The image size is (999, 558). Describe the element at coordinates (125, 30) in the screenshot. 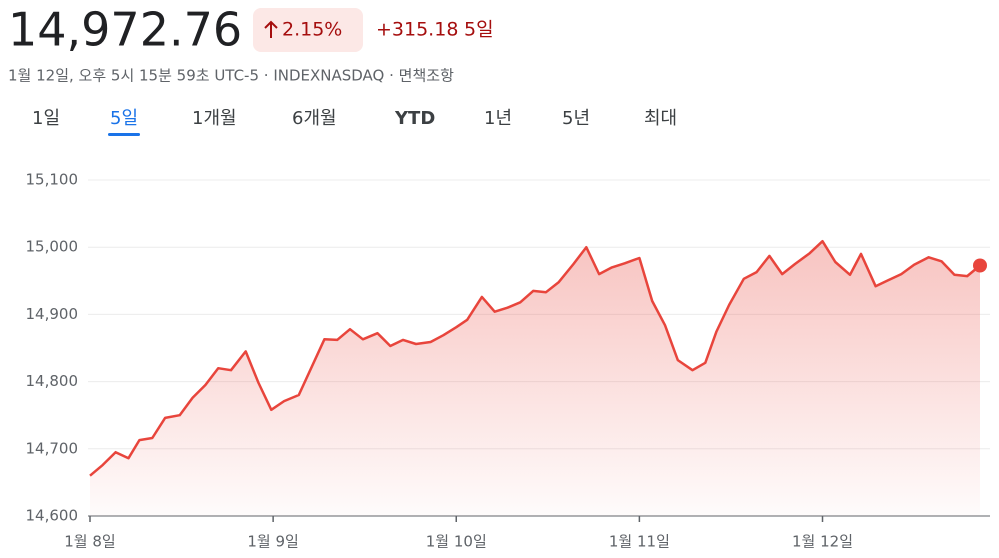

I see `price: 14,972.76` at that location.